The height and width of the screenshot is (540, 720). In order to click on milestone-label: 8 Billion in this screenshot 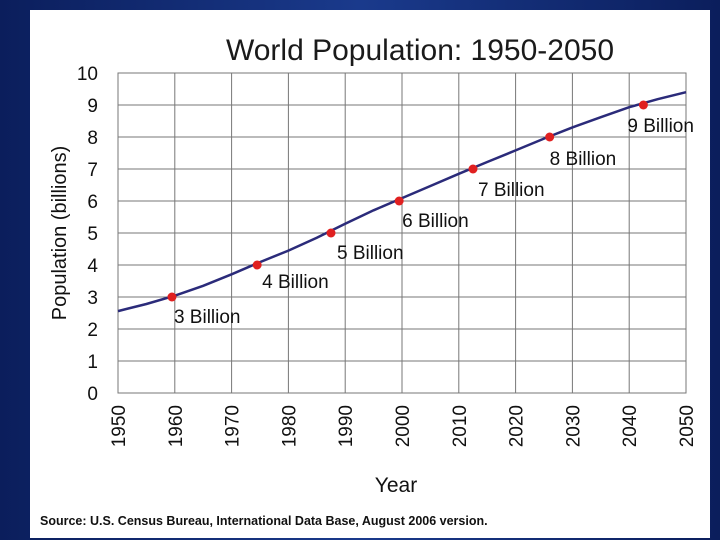, I will do `click(583, 159)`.